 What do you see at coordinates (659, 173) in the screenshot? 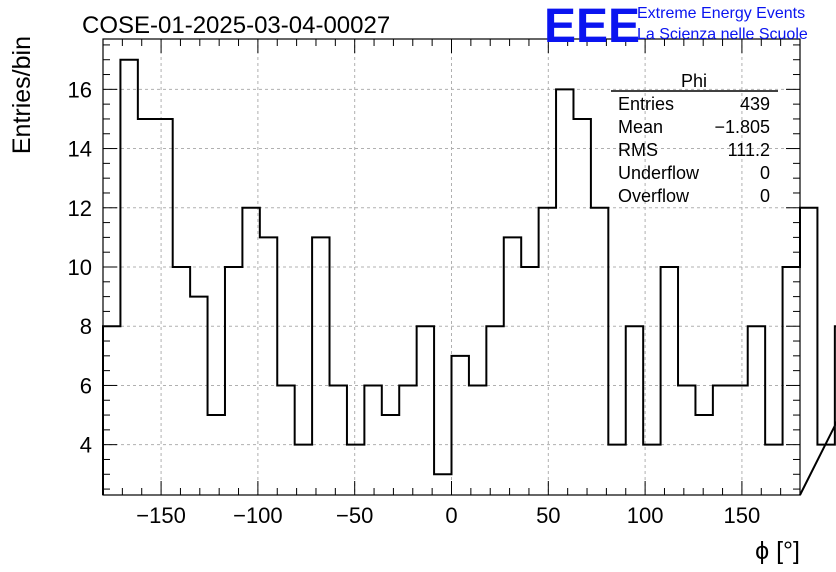
I see `stats-underflow-label: Underflow` at bounding box center [659, 173].